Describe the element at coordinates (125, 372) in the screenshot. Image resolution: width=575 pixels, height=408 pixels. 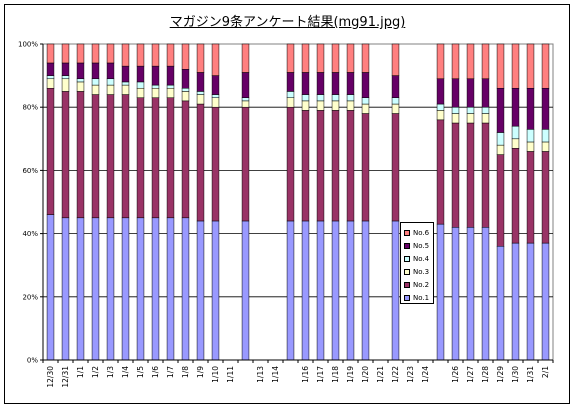
I see `x-tick-label: 1/4` at that location.